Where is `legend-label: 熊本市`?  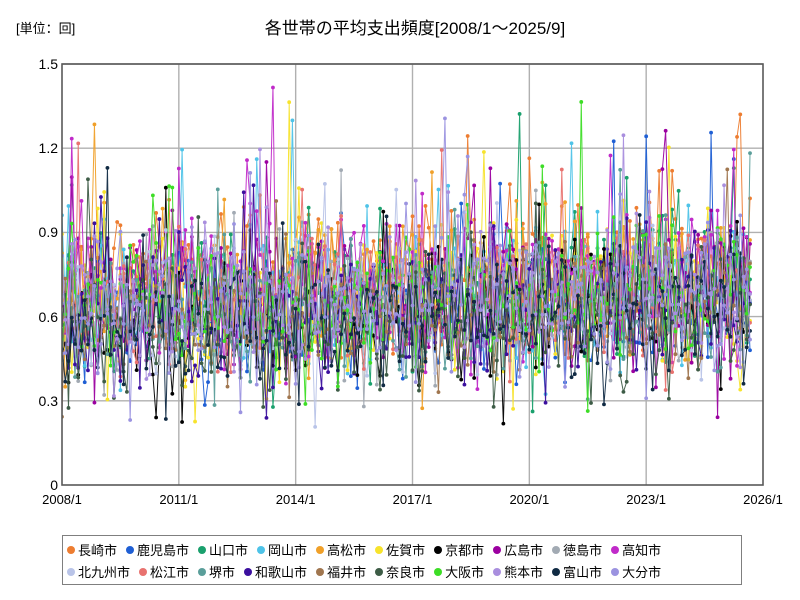
legend-label: 熊本市 is located at coordinates (524, 572).